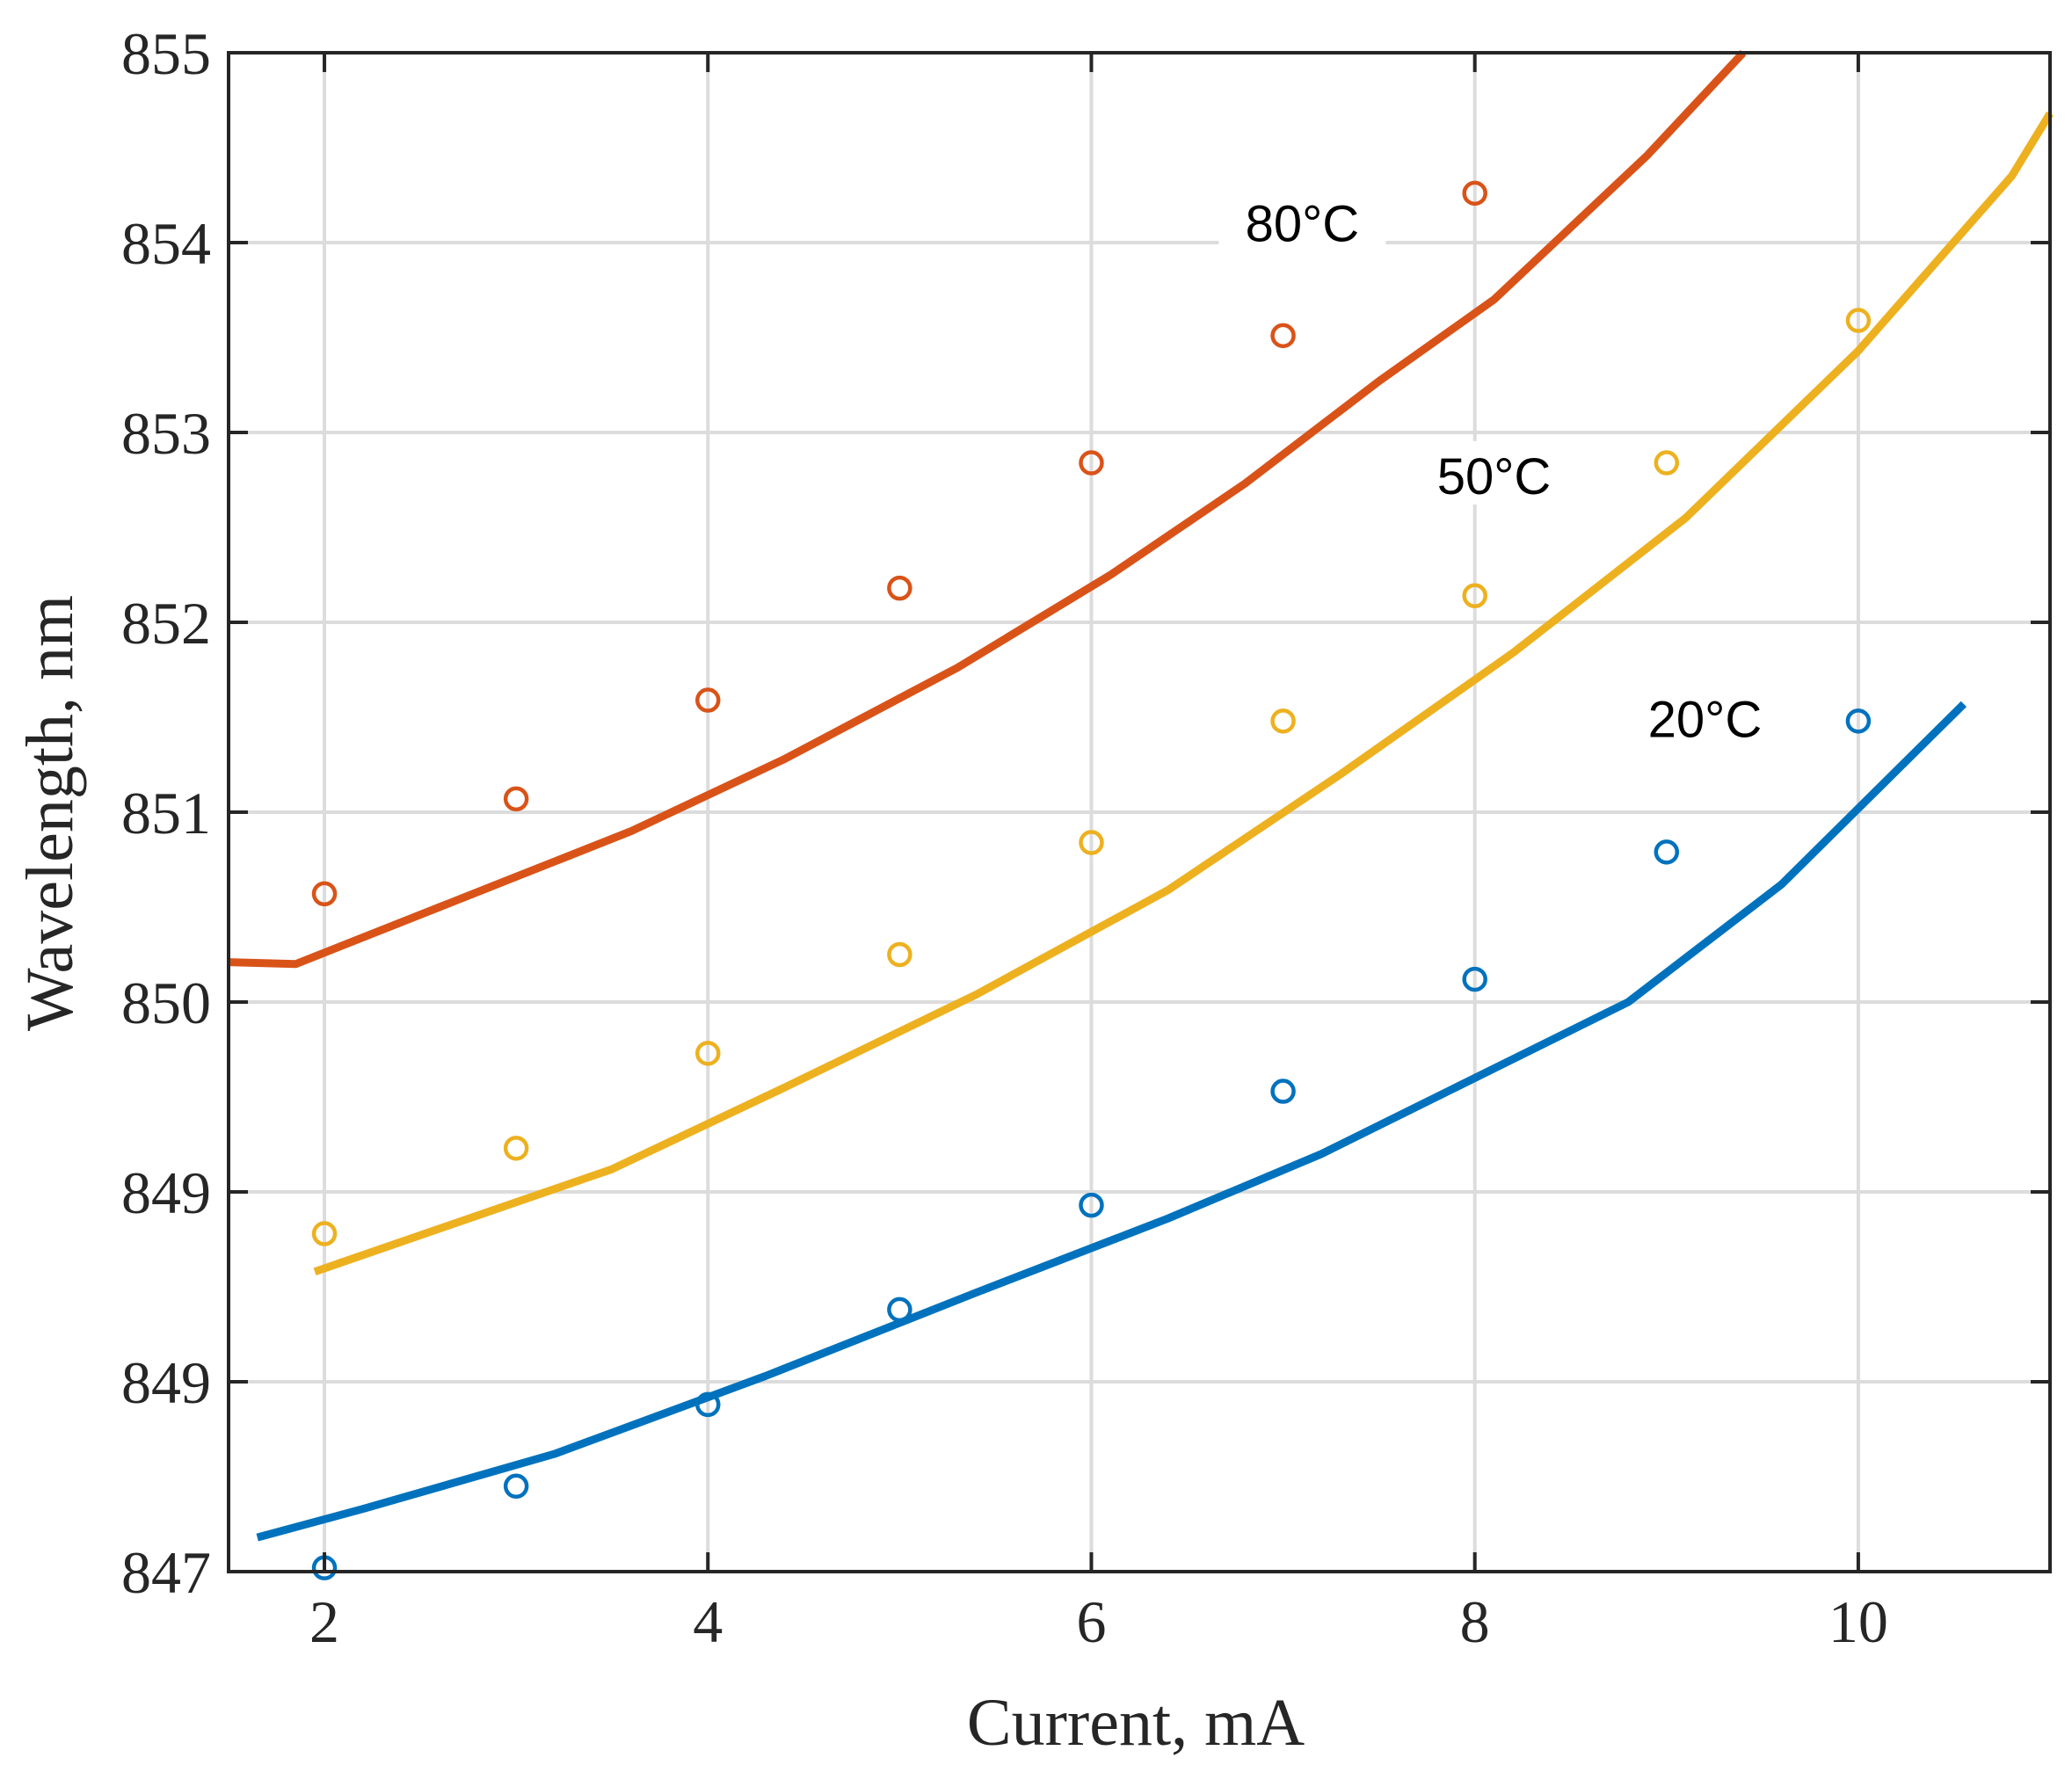  I want to click on y-tick-label: 851, so click(166, 813).